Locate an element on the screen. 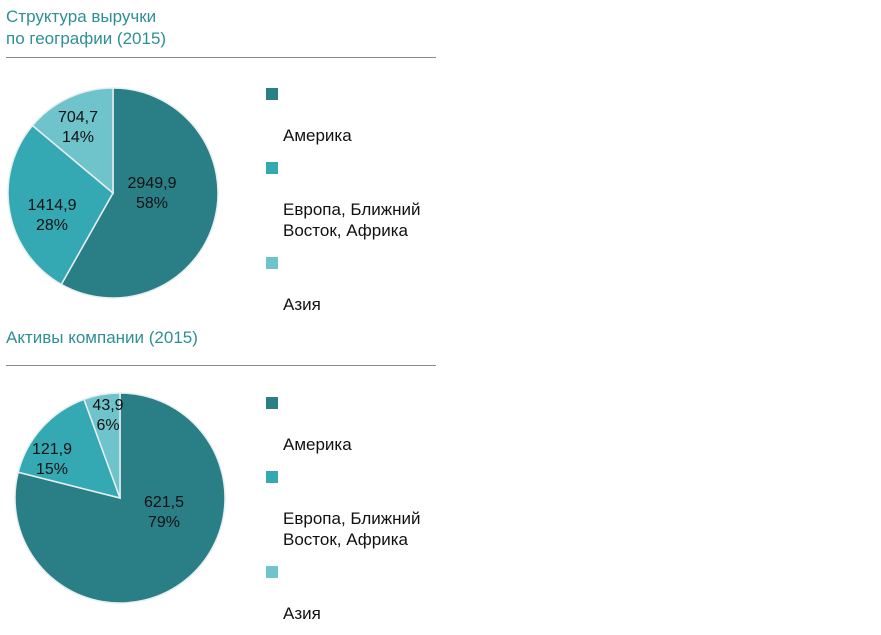  slice-percent-label: 58% is located at coordinates (152, 203).